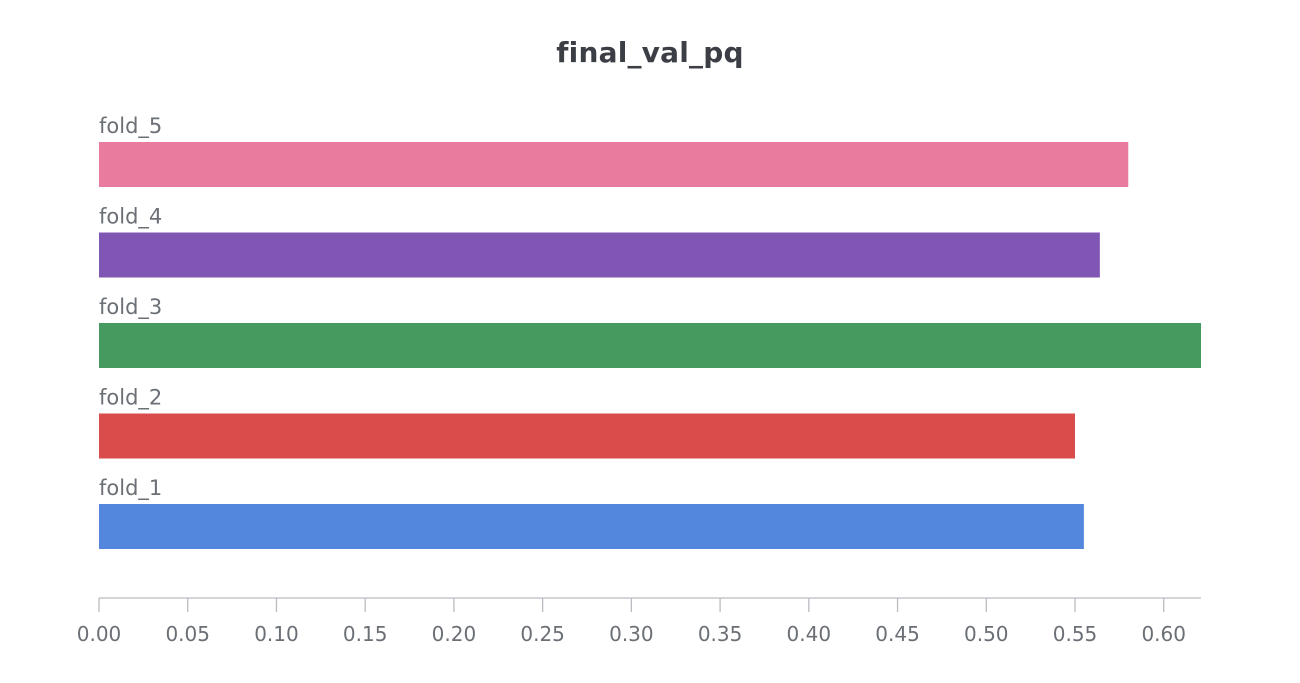 Image resolution: width=1300 pixels, height=683 pixels. Describe the element at coordinates (809, 634) in the screenshot. I see `x-tick-label: 0.40` at that location.